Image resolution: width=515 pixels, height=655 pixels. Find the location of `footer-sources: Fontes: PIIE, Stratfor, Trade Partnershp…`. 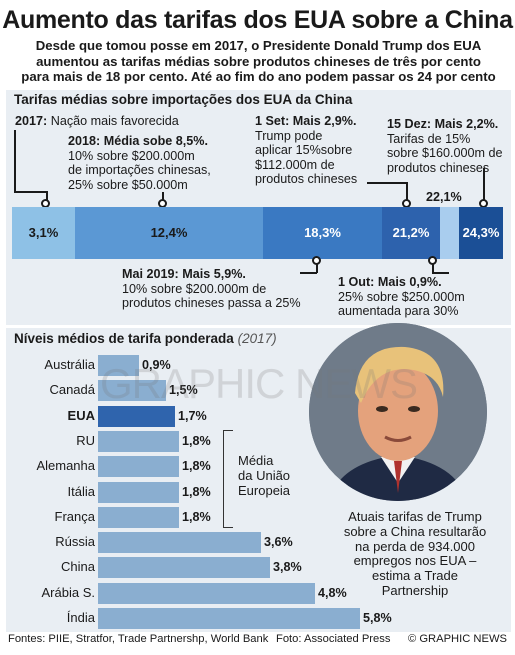

footer-sources: Fontes: PIIE, Stratfor, Trade Partnershp… is located at coordinates (138, 639).